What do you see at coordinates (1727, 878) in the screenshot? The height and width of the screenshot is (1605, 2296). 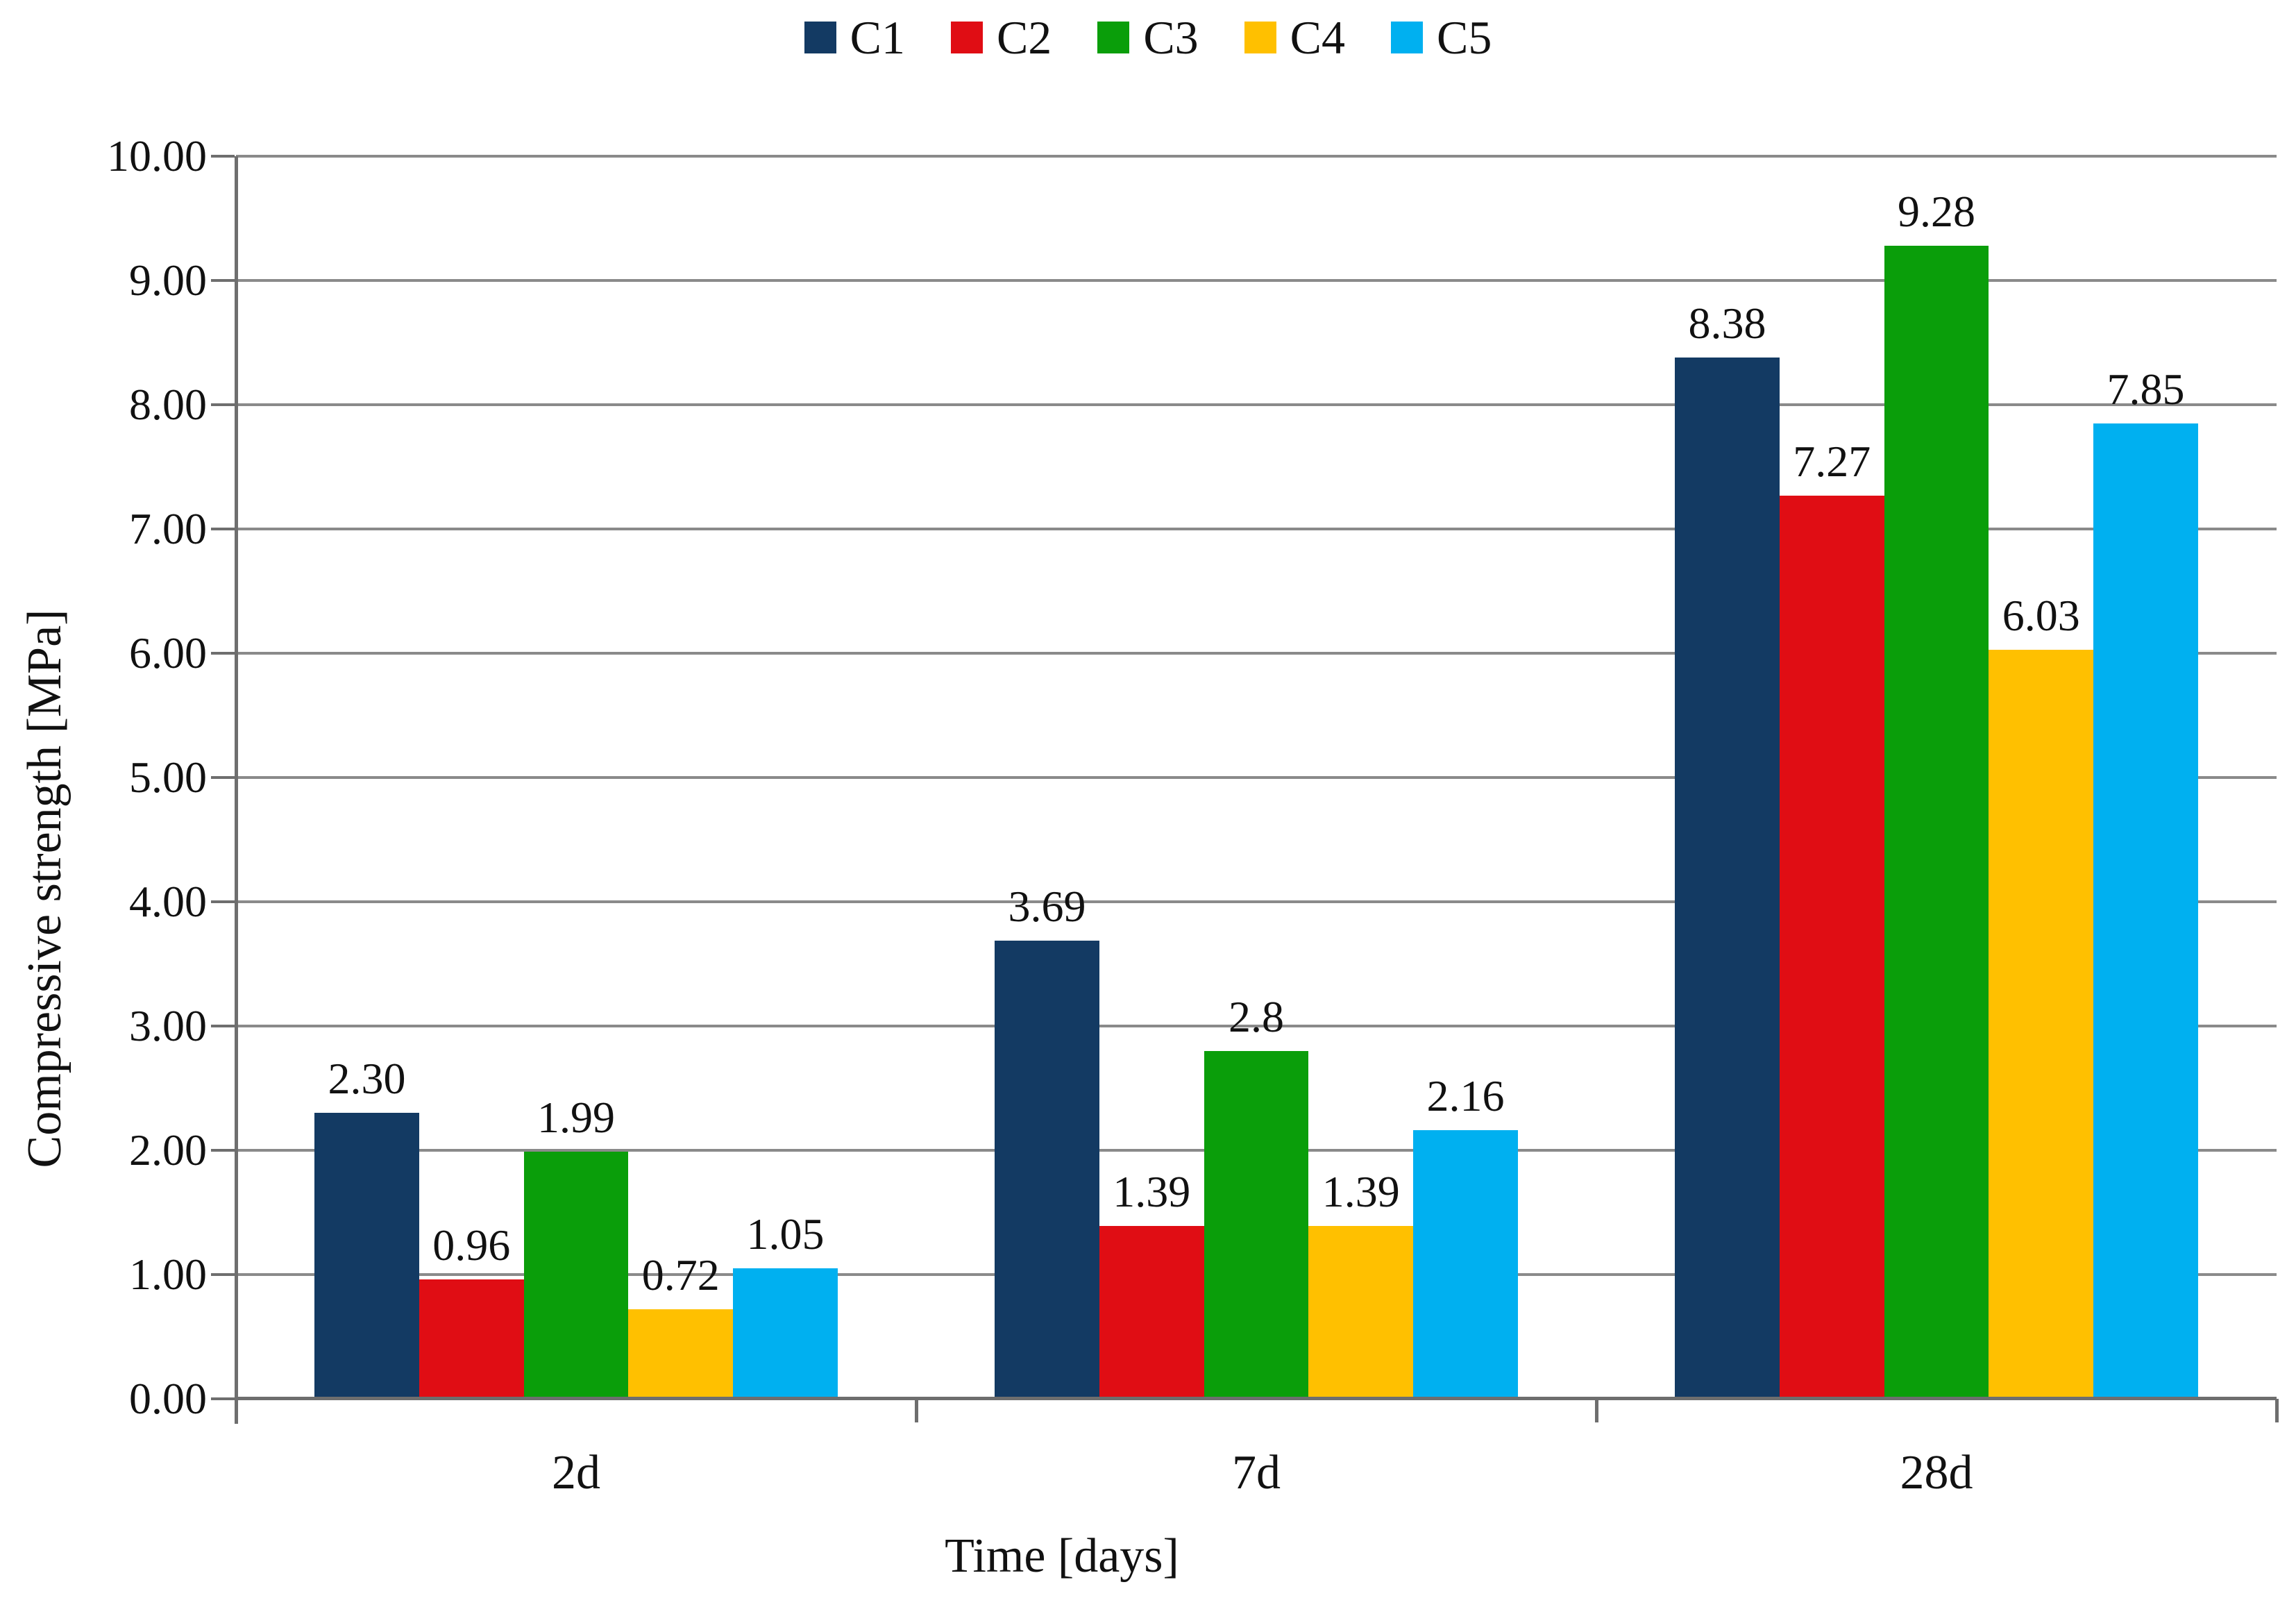 I see `bar-C1-28d` at bounding box center [1727, 878].